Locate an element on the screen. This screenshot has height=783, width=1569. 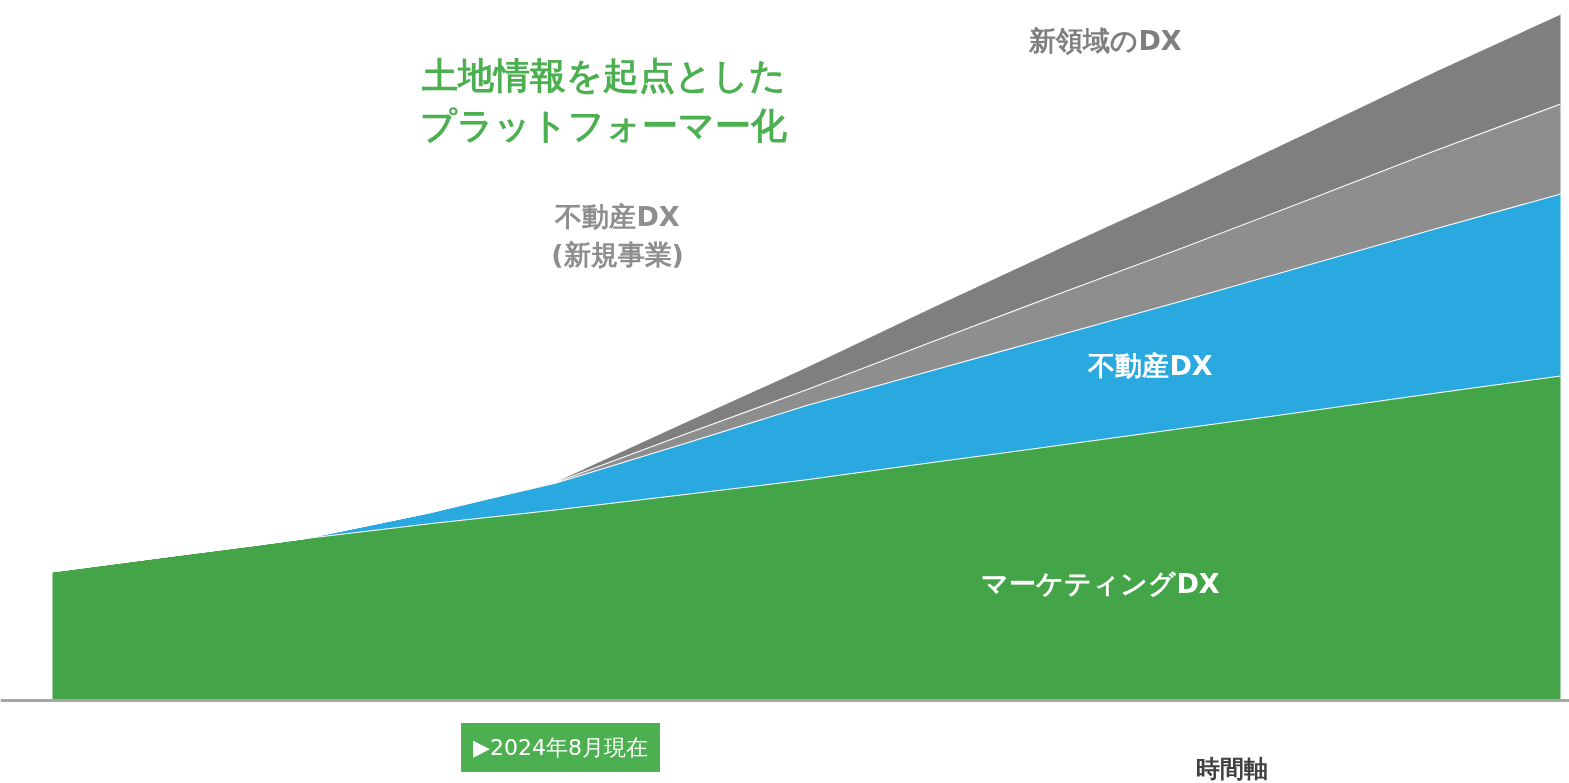
series-label: マーケティングDX is located at coordinates (1100, 583).